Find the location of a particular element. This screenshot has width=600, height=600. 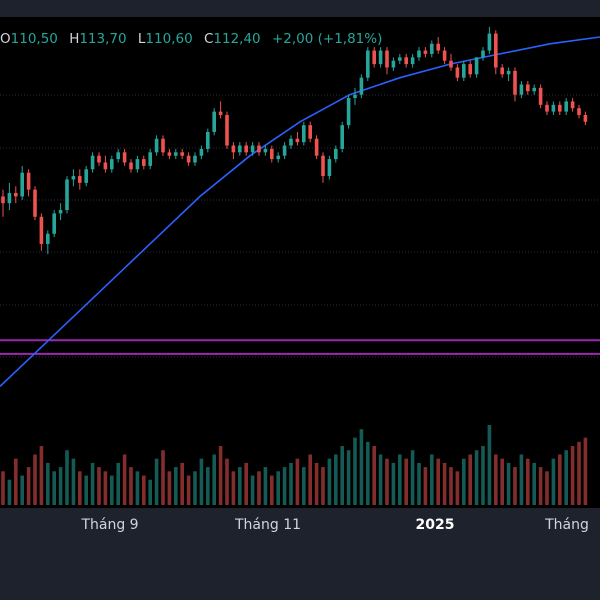

low-value: 110,60 is located at coordinates (169, 39).